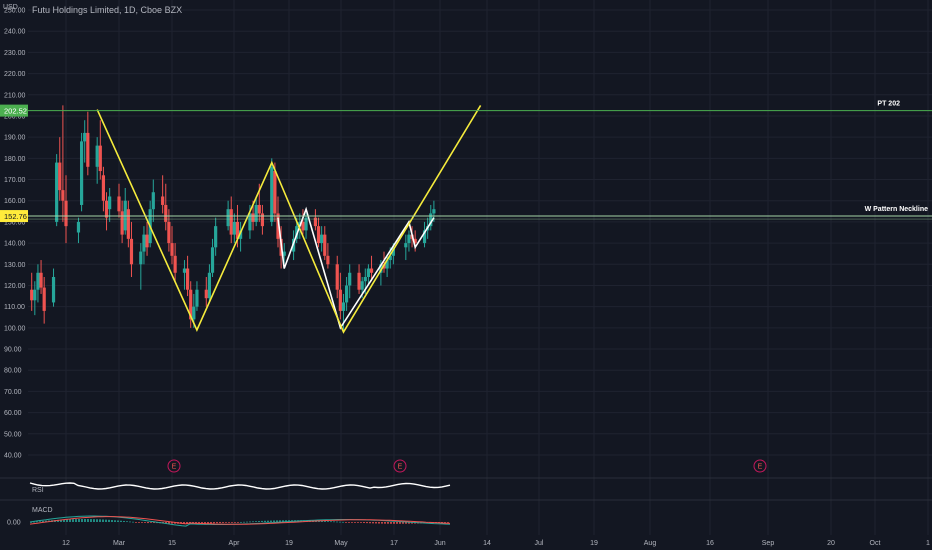 The image size is (932, 550). What do you see at coordinates (15, 222) in the screenshot?
I see `price-tick-label: 150.00` at bounding box center [15, 222].